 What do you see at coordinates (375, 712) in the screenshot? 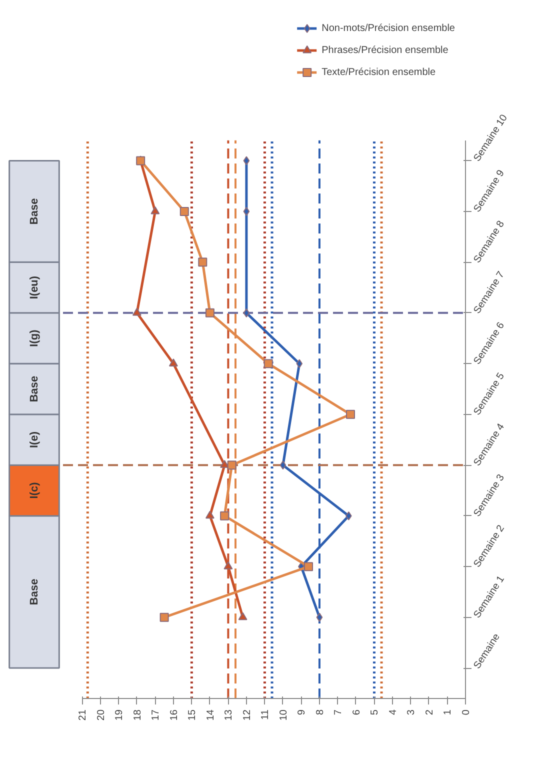
I see `x-tick-label: 5` at bounding box center [375, 712].